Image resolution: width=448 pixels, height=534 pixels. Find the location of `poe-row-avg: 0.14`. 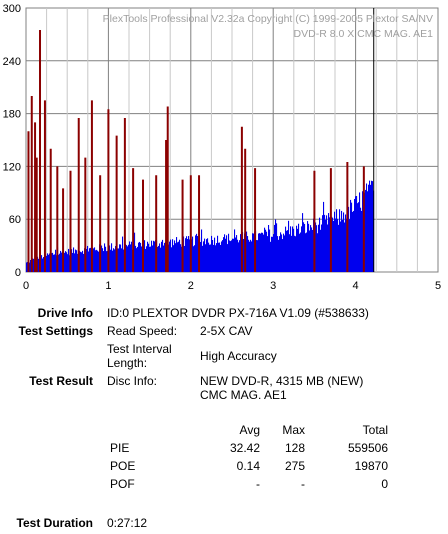

poe-row-avg: 0.14 is located at coordinates (248, 466).